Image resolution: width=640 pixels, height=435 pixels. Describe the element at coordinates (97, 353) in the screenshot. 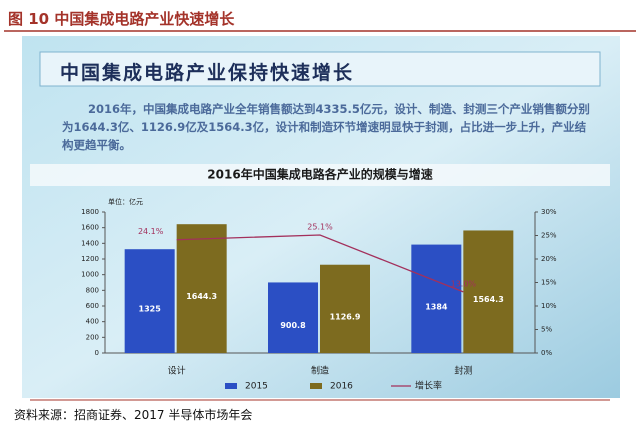

I see `y-tick-label: 0` at that location.